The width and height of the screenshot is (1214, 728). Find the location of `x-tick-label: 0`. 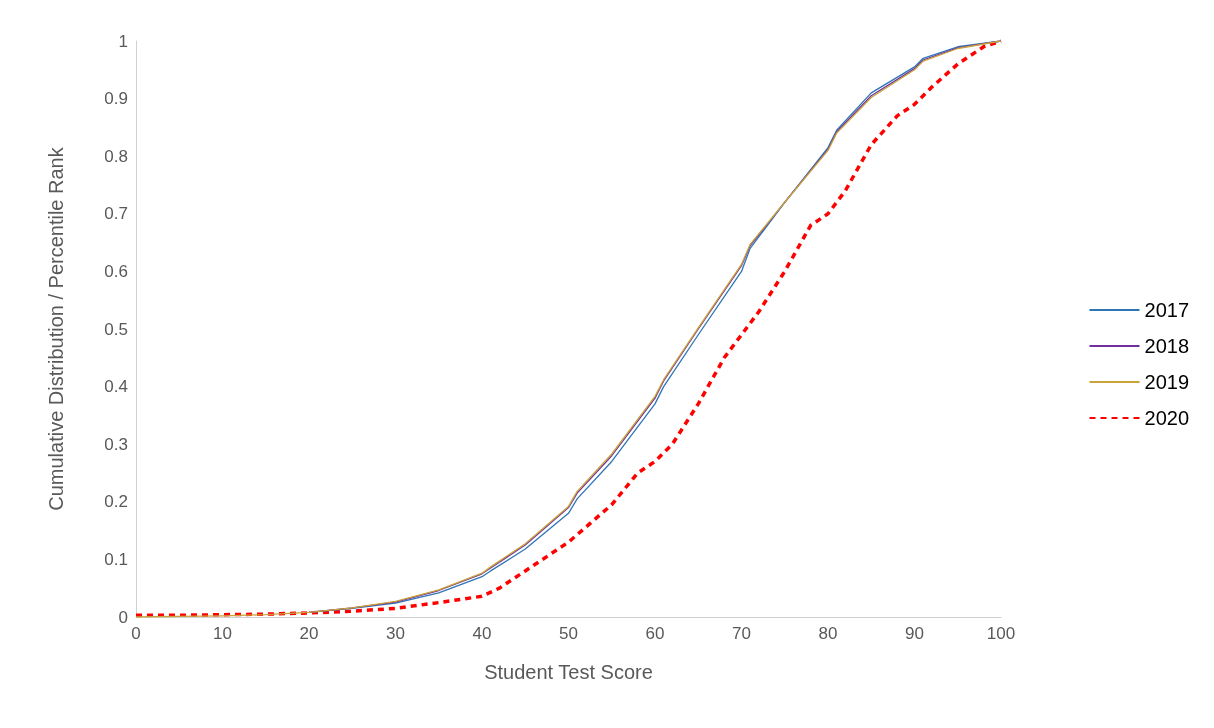

x-tick-label: 0 is located at coordinates (136, 633).